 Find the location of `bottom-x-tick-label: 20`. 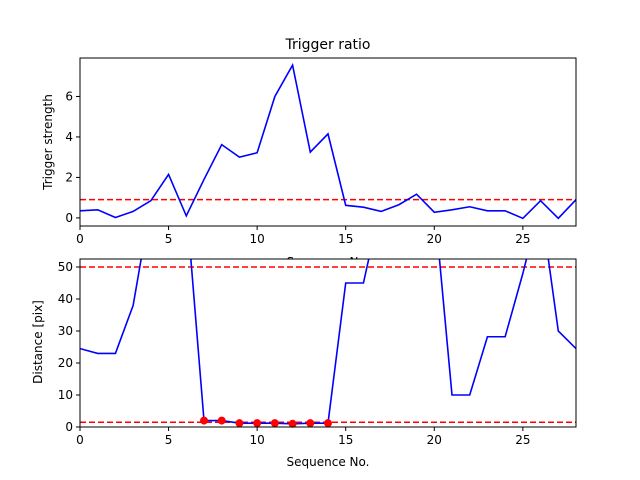

bottom-x-tick-label: 20 is located at coordinates (434, 440).